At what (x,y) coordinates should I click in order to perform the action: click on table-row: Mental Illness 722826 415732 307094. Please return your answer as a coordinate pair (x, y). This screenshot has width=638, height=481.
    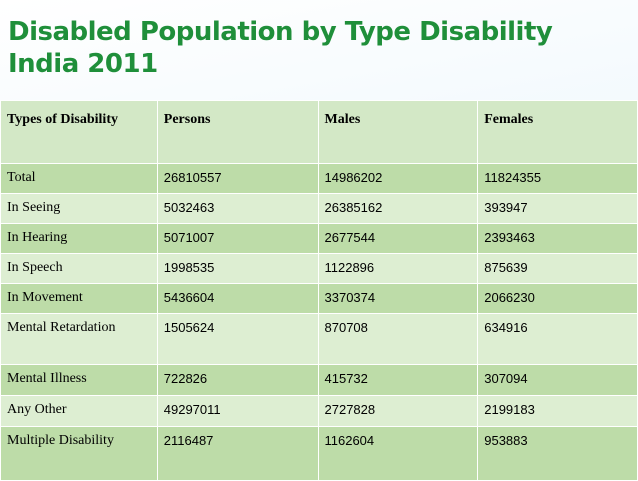
    Looking at the image, I should click on (319, 380).